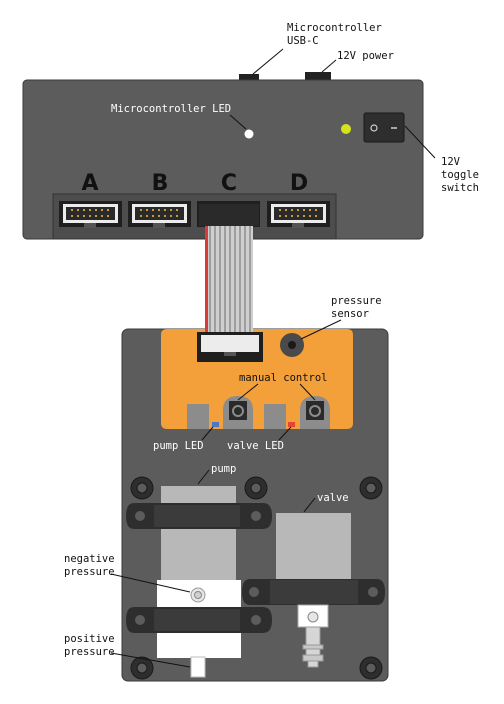  Describe the element at coordinates (89, 559) in the screenshot. I see `label-negative-pressure-line1: negative` at that location.